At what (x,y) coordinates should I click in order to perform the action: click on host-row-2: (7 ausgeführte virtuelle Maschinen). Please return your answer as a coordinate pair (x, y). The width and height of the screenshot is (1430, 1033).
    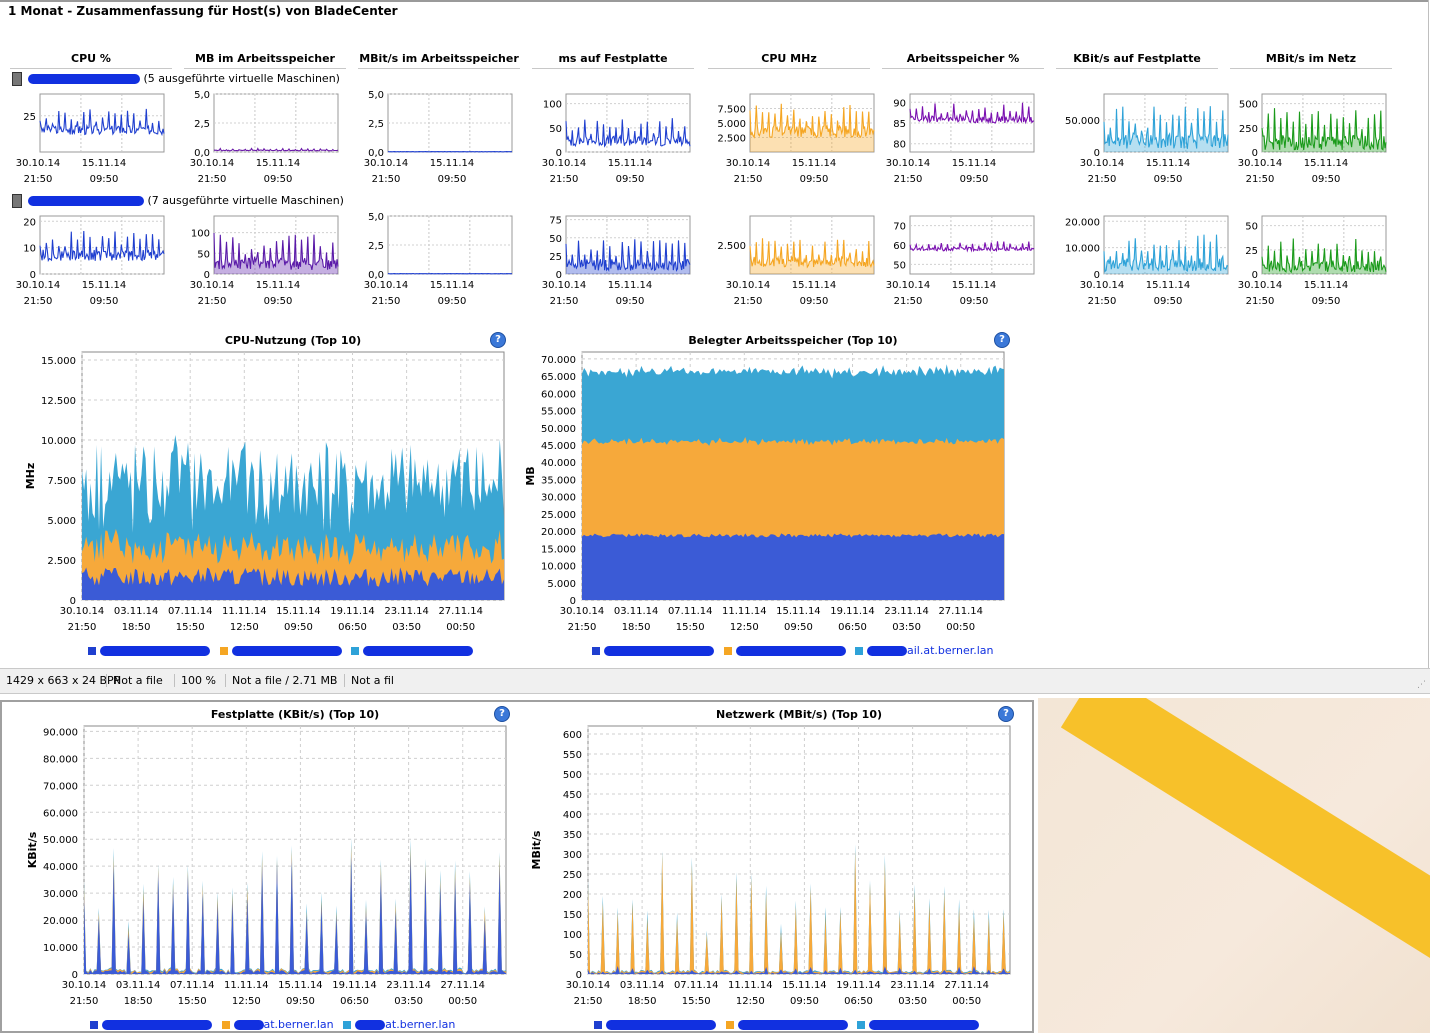
    Looking at the image, I should click on (178, 201).